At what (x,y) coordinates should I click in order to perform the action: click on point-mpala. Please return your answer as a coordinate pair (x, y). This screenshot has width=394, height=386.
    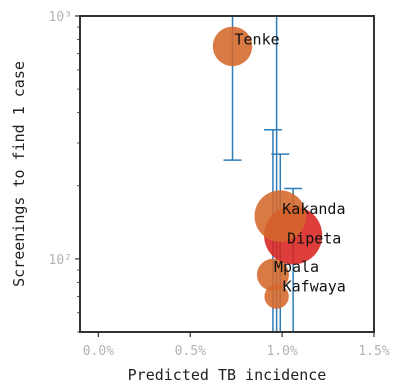
    Looking at the image, I should click on (272, 274).